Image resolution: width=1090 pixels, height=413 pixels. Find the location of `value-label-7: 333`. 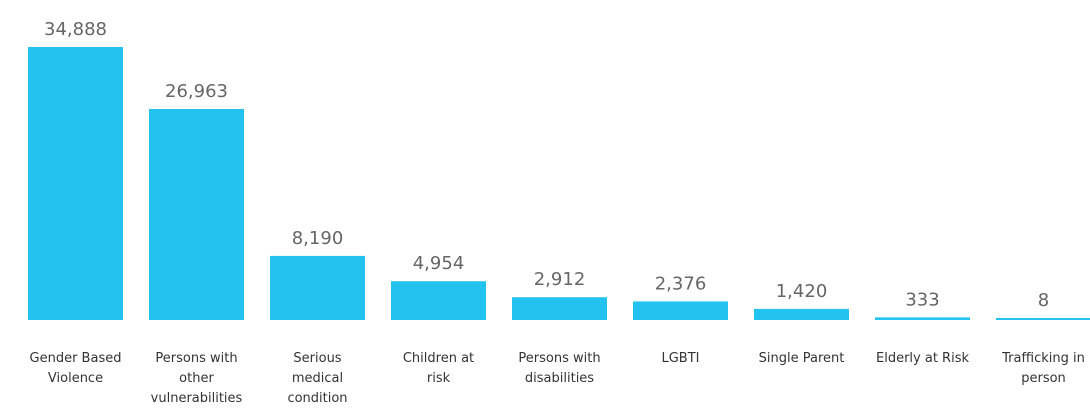

value-label-7: 333 is located at coordinates (922, 299).